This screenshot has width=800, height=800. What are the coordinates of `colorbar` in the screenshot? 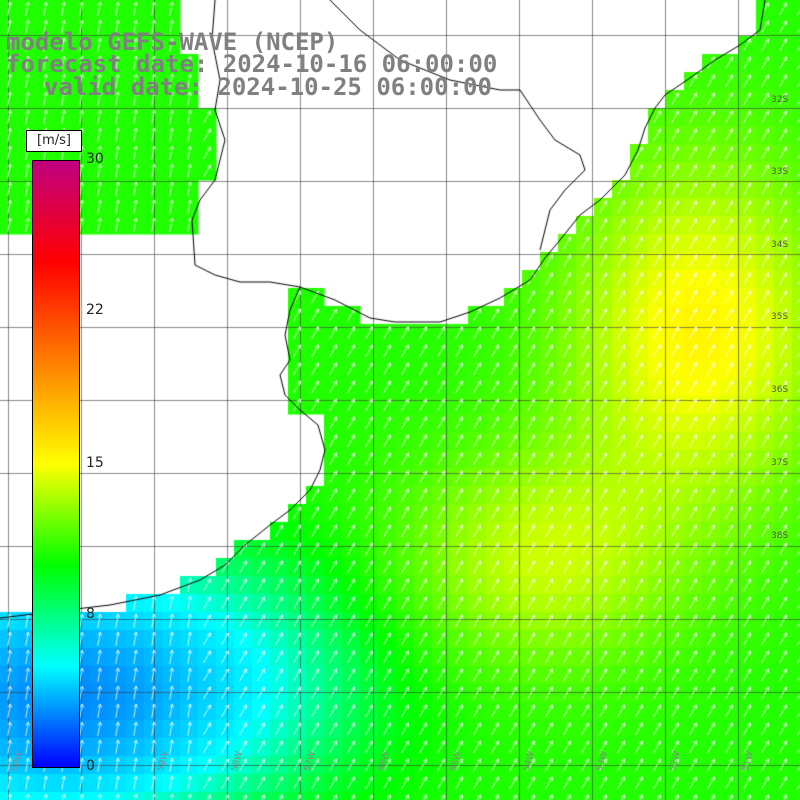 It's located at (56, 464).